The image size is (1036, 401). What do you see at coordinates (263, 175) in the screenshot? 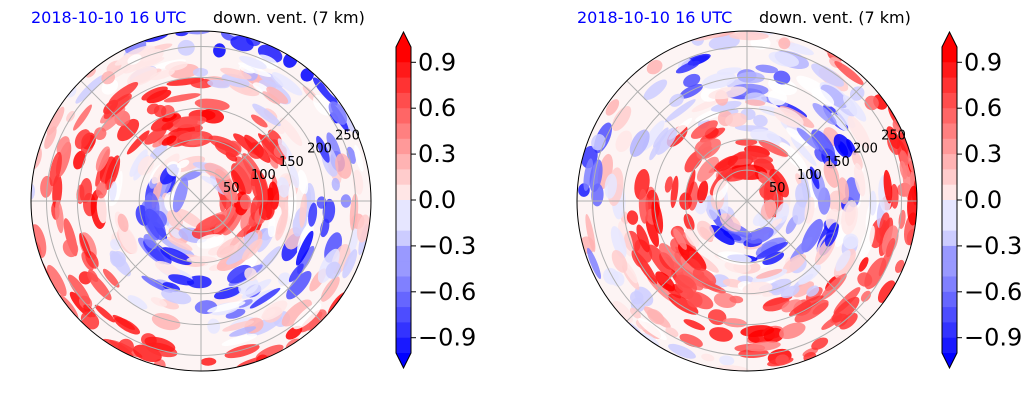
I see `radial-tick-label: 100` at bounding box center [263, 175].